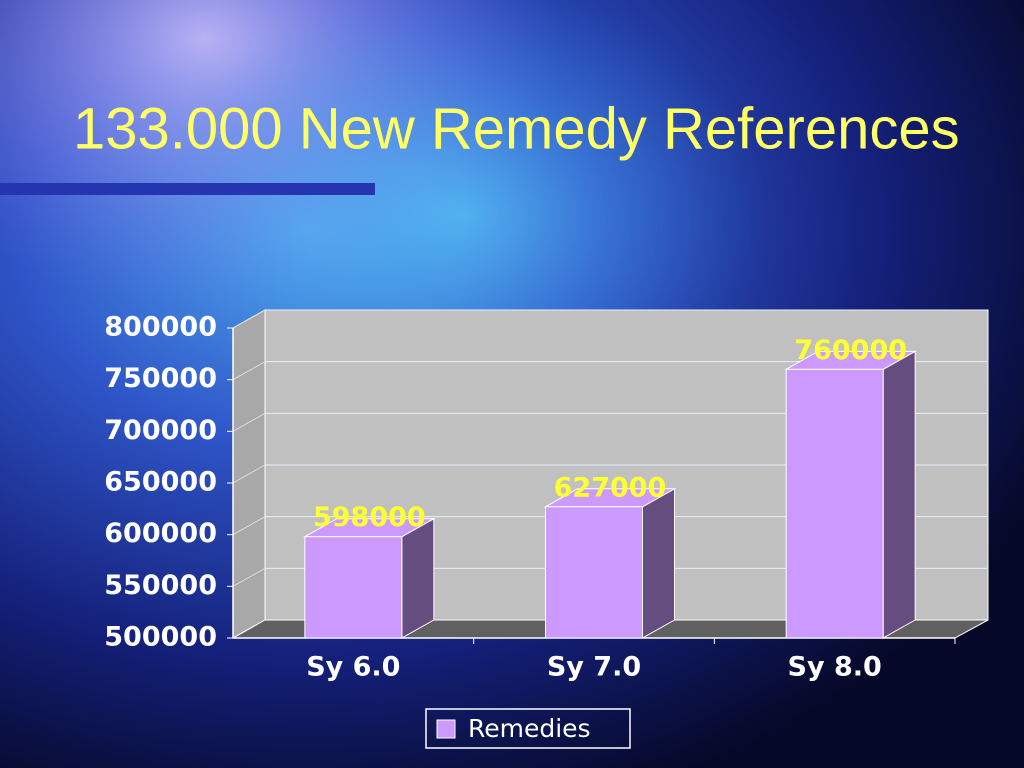 This screenshot has height=768, width=1024. I want to click on y-tick-label: 650000, so click(160, 482).